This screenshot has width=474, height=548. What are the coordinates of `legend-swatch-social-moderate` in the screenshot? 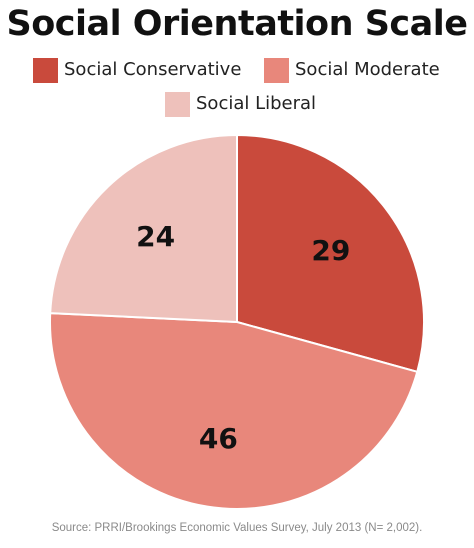 It's located at (276, 70).